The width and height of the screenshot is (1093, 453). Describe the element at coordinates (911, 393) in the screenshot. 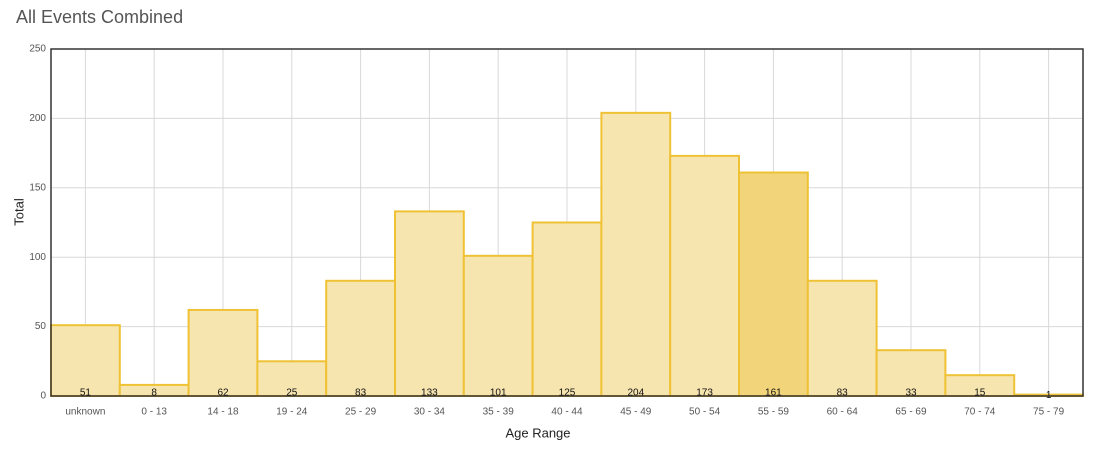

I see `value-label: 33` at that location.